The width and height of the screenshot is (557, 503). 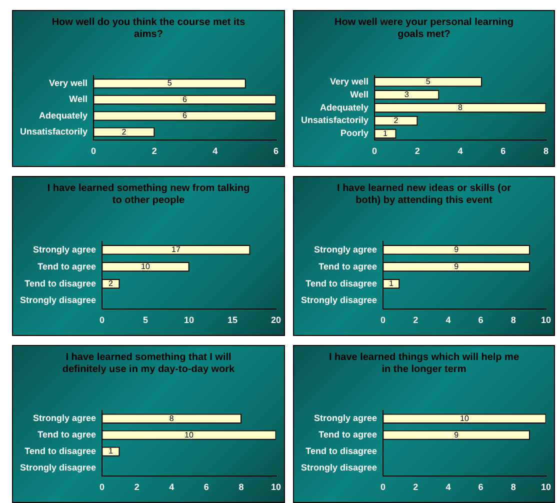 What do you see at coordinates (148, 364) in the screenshot?
I see `chart-title: I have learned something that I will definitely use in my day-to-day work` at bounding box center [148, 364].